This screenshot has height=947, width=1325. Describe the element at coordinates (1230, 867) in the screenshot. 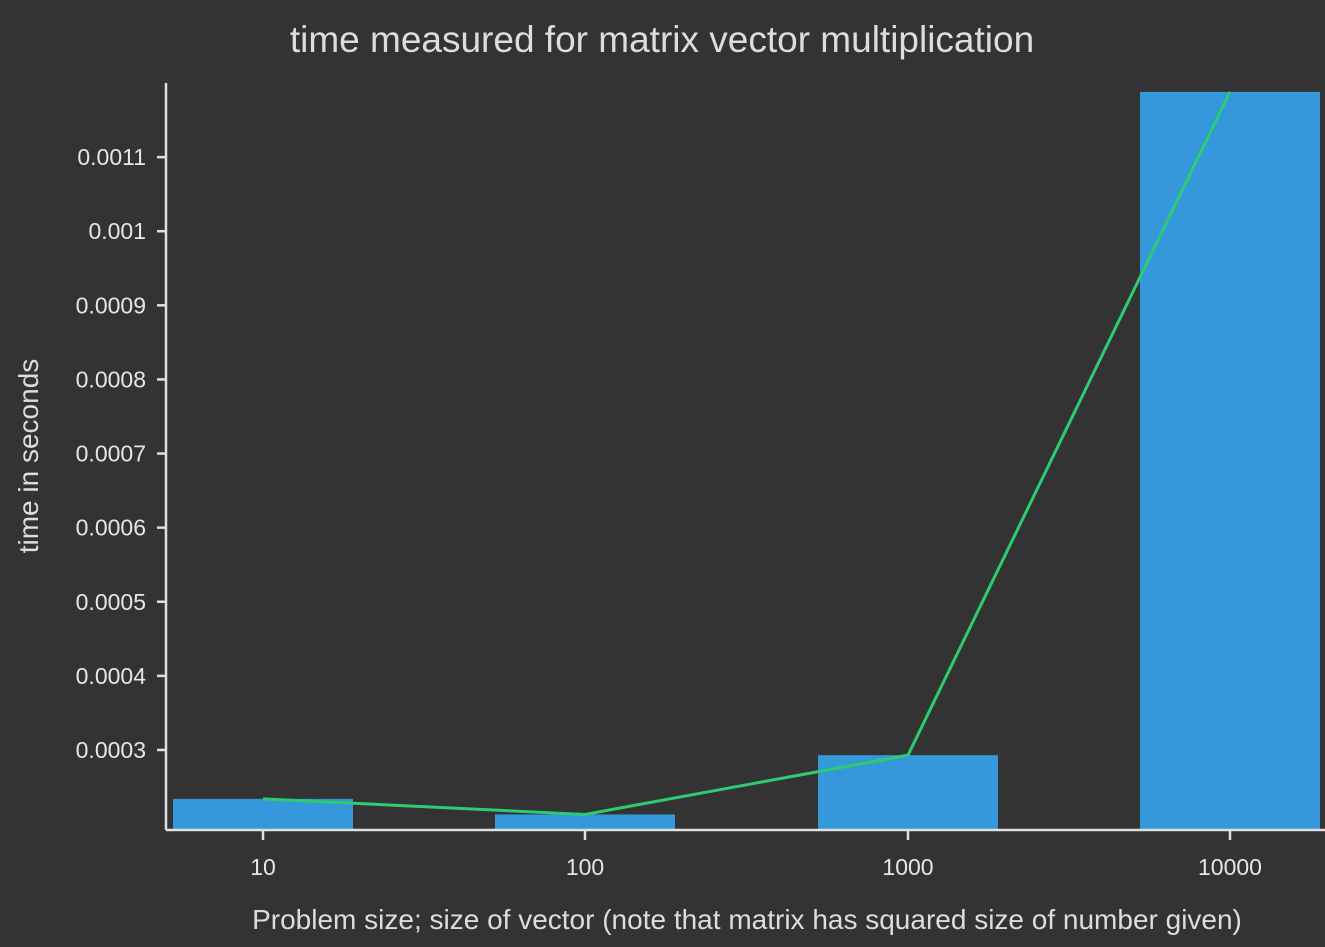

I see `x-tick-label: 10000` at that location.